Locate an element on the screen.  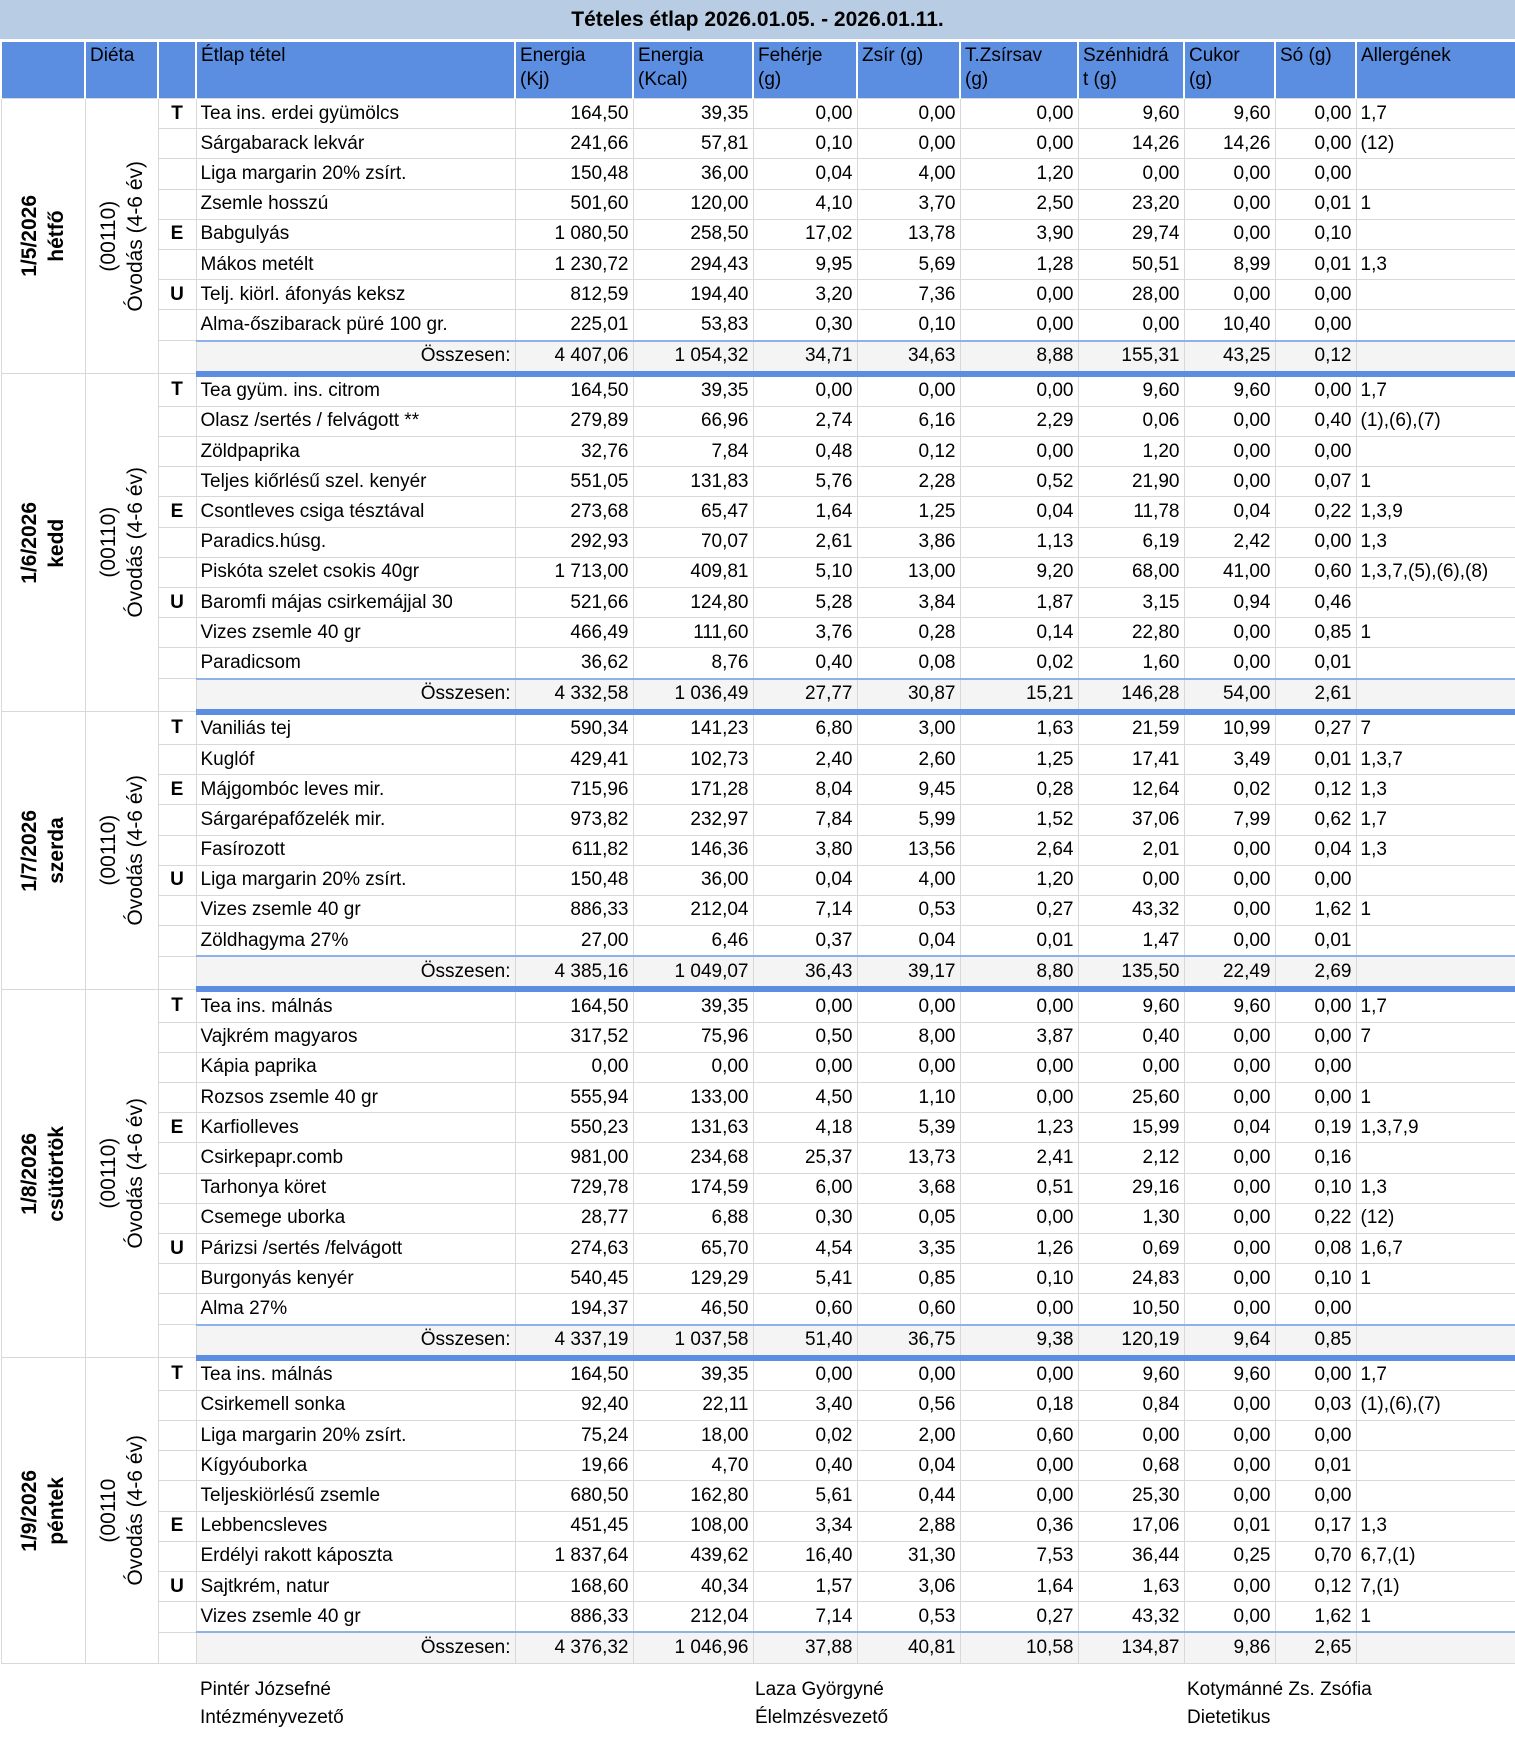
dish-name: Kígyóuborka is located at coordinates (355, 1466).